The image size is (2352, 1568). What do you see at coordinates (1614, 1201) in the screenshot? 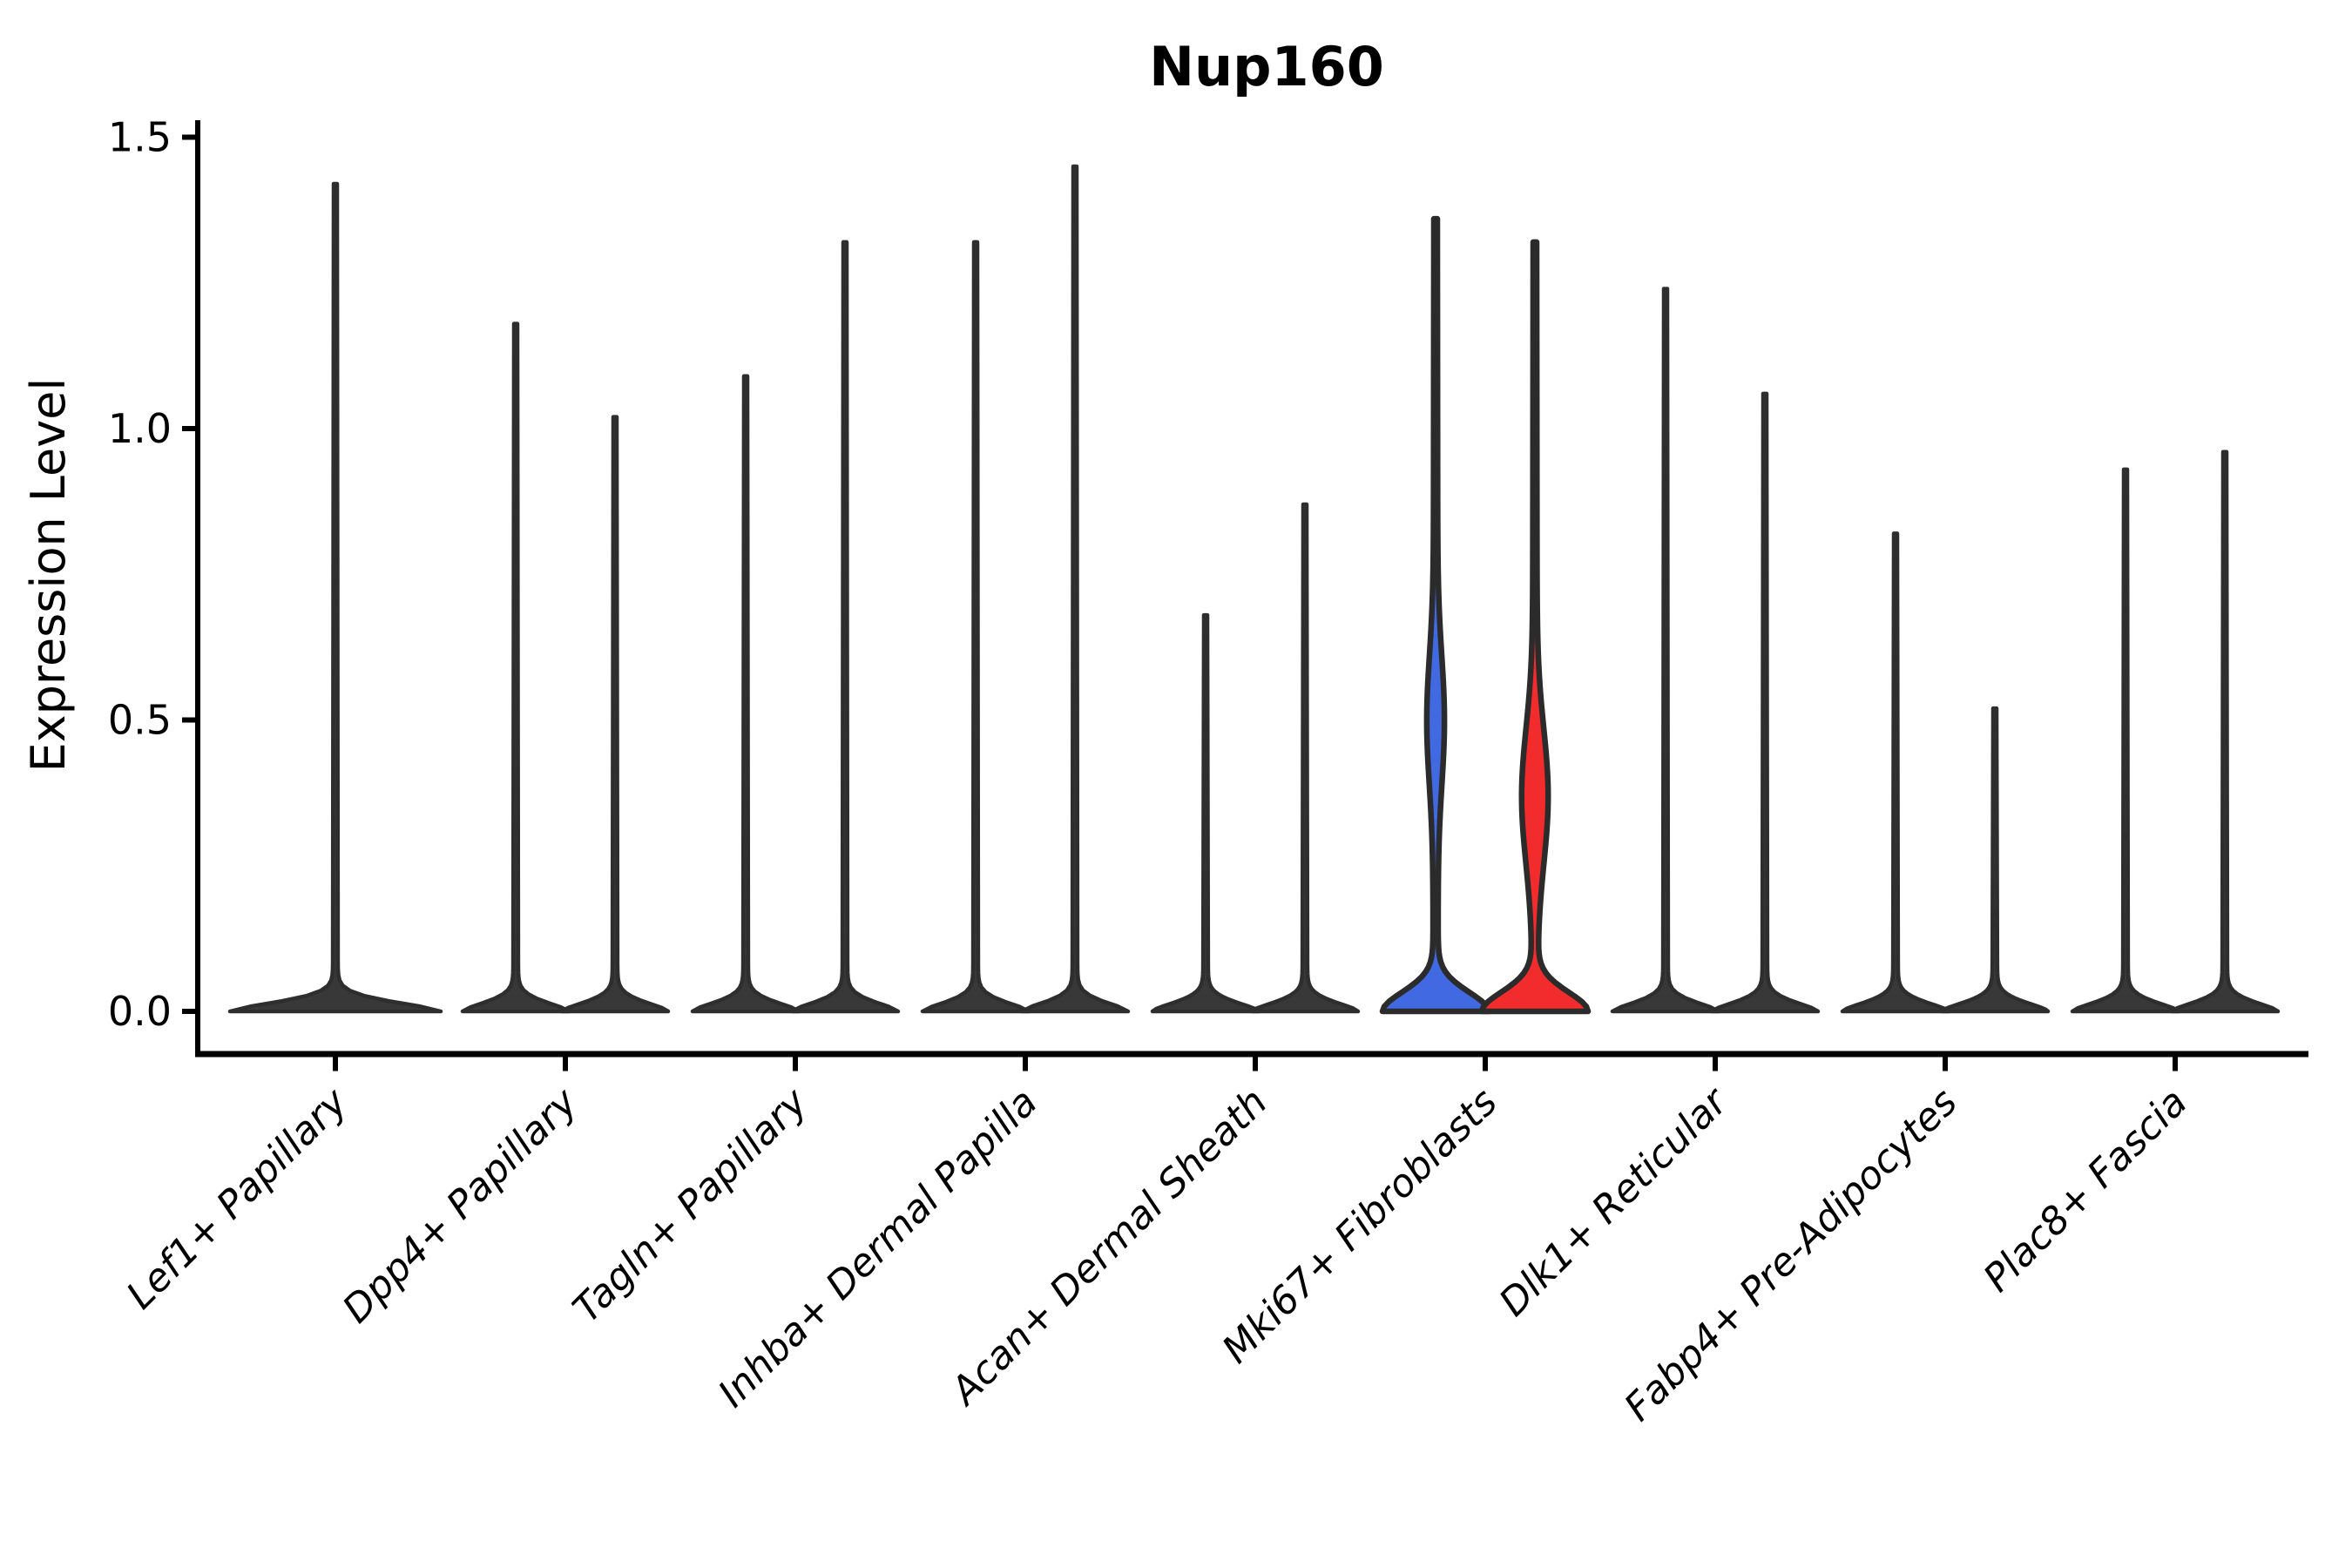
I see `x-tick-label: Dlk1+ Reticular` at bounding box center [1614, 1201].